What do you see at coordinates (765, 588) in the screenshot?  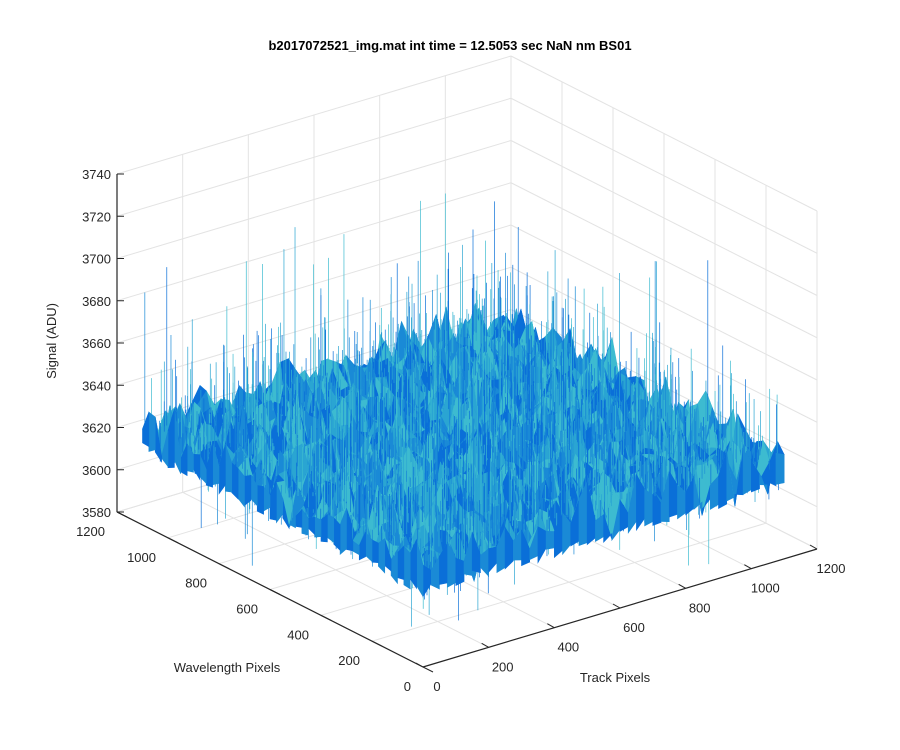 I see `x-tick-label: 1000` at bounding box center [765, 588].